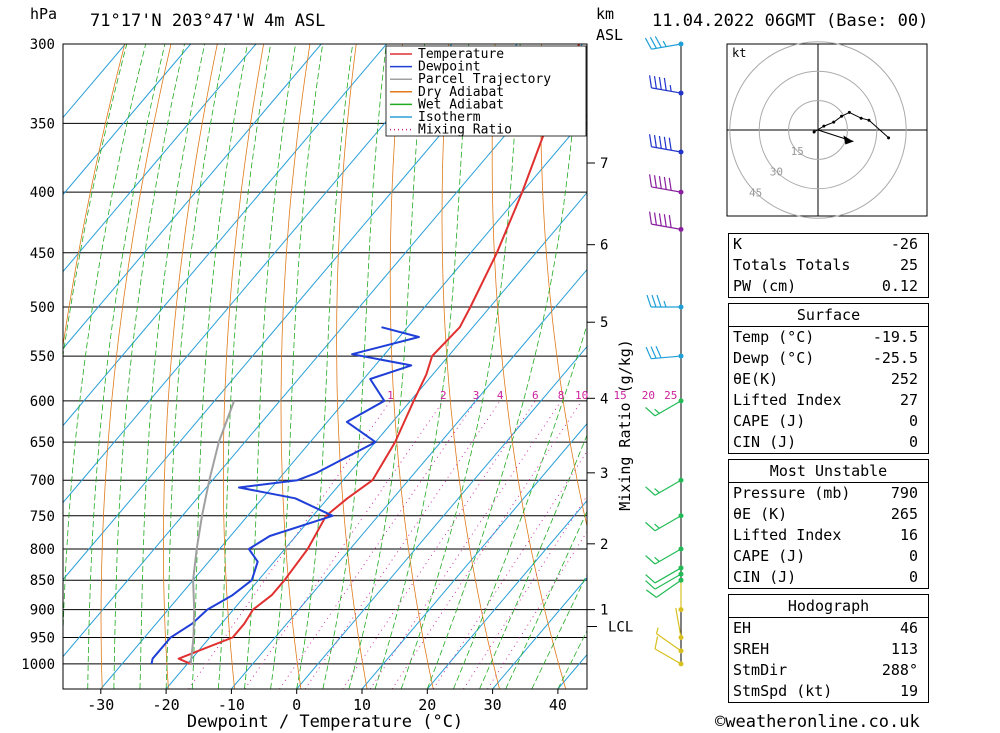  Describe the element at coordinates (296, 705) in the screenshot. I see `x-tick-label: 0` at that location.